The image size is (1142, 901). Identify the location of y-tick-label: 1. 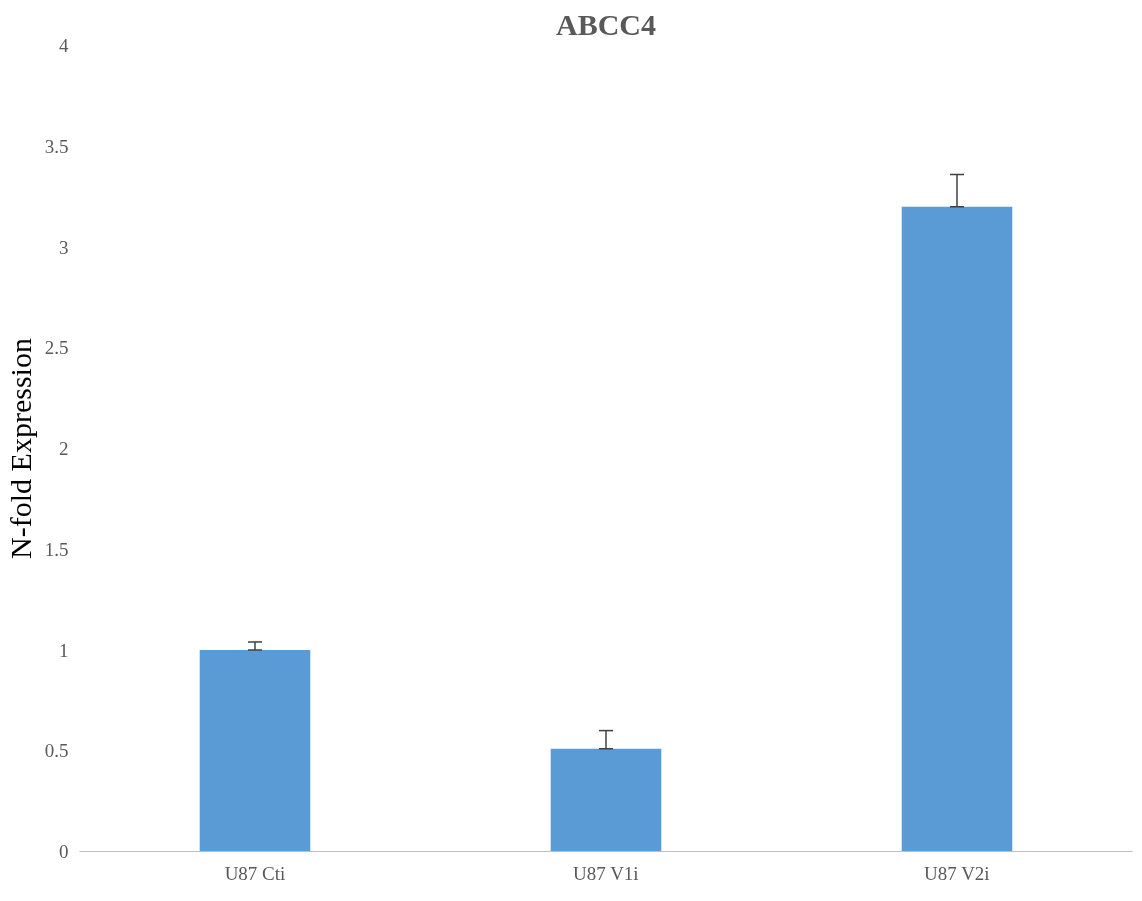
(64, 650).